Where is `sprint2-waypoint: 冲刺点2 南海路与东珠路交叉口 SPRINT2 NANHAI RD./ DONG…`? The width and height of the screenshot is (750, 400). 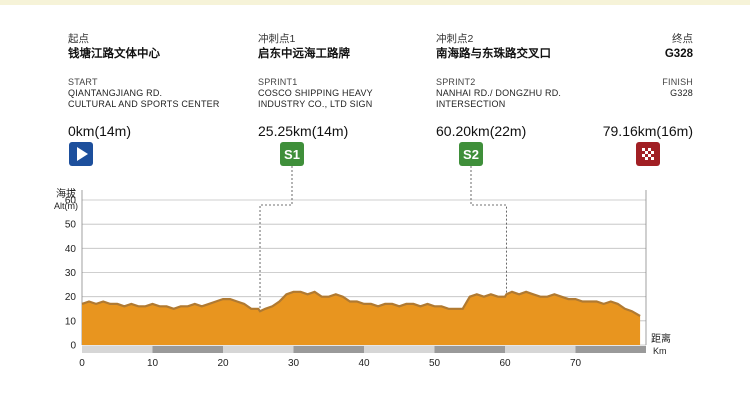 sprint2-waypoint: 冲刺点2 南海路与东珠路交叉口 SPRINT2 NANHAI RD./ DONG… is located at coordinates (566, 86).